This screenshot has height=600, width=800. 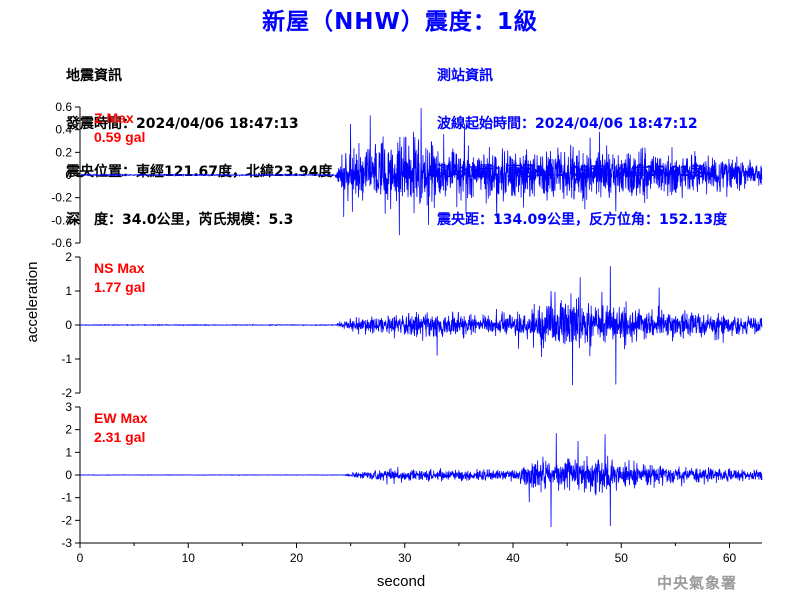 What do you see at coordinates (66, 359) in the screenshot?
I see `ns-y-tick-label: -1` at bounding box center [66, 359].